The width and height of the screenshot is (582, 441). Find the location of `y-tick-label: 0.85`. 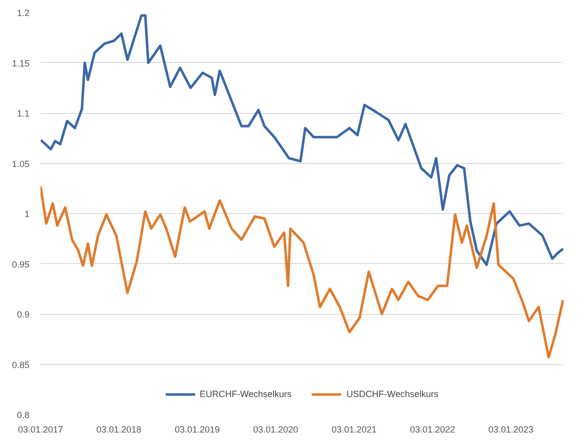

y-tick-label: 0.85 is located at coordinates (21, 365).